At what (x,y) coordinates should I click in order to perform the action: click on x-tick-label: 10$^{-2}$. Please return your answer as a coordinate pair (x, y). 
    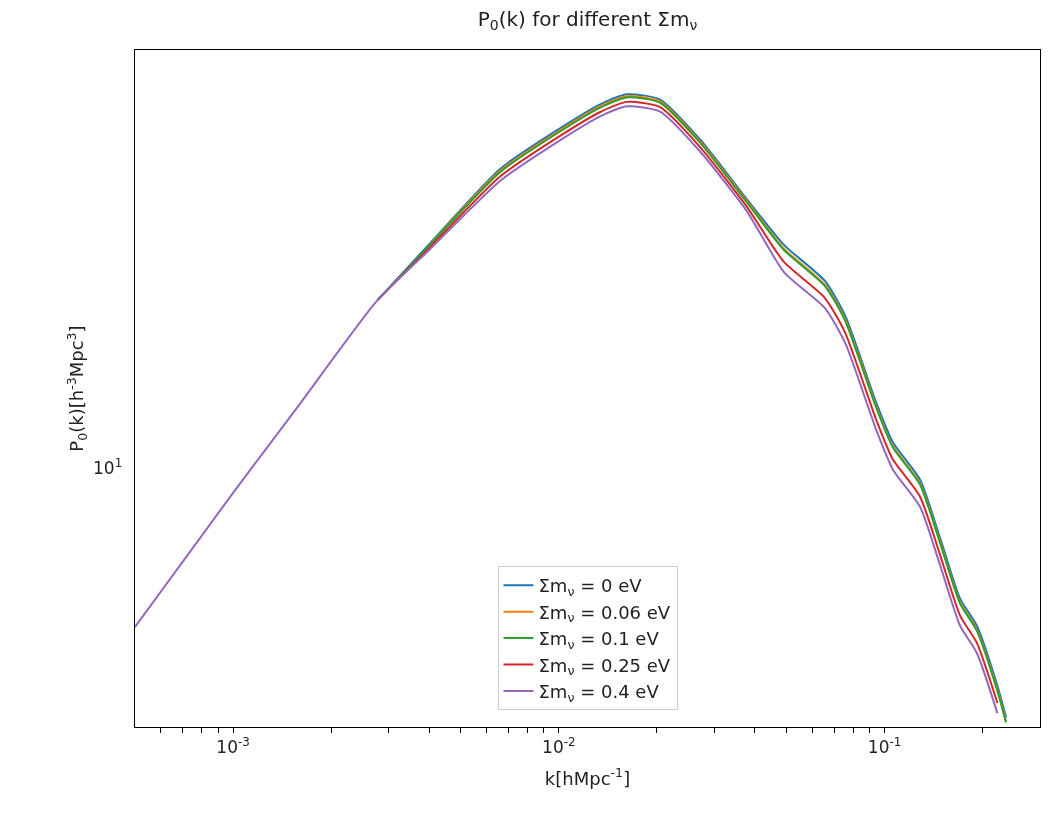
    Looking at the image, I should click on (559, 746).